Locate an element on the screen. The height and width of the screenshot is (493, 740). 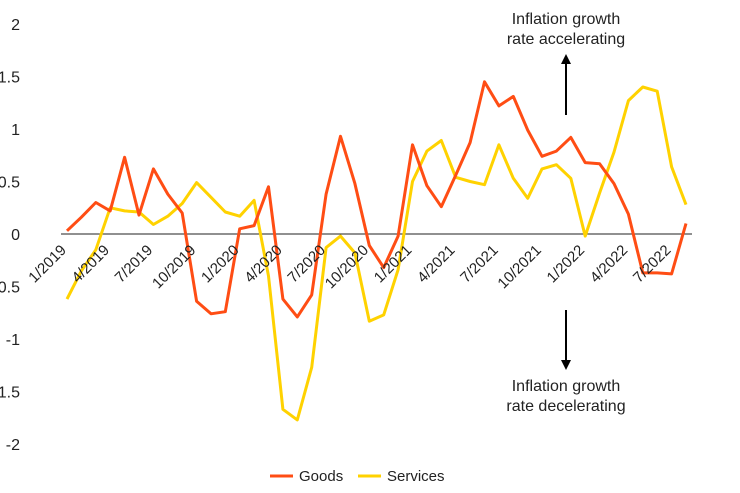
y-tick-label: -1 is located at coordinates (13, 340).